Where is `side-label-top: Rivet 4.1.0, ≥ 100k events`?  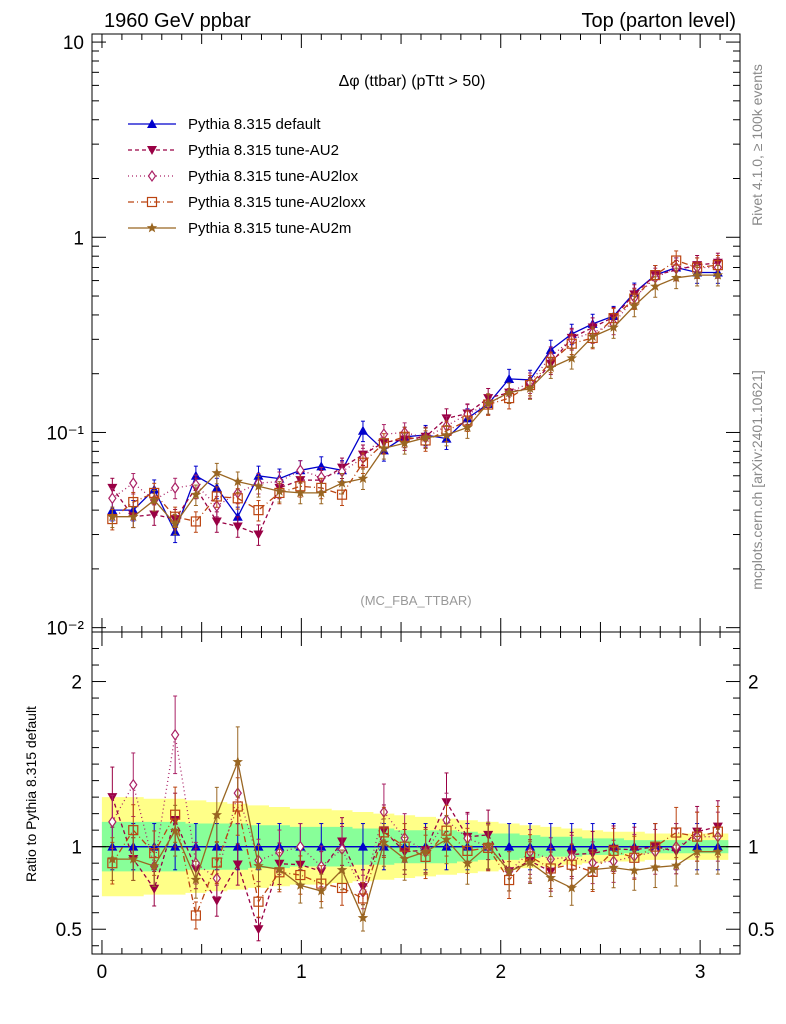 side-label-top: Rivet 4.1.0, ≥ 100k events is located at coordinates (757, 145).